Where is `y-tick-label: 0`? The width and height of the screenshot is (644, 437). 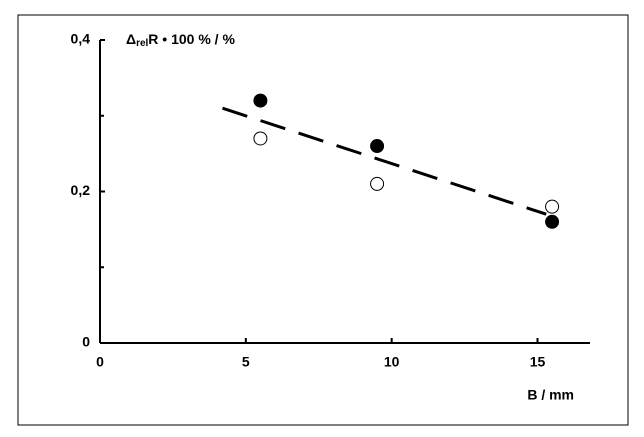
y-tick-label: 0 is located at coordinates (86, 342).